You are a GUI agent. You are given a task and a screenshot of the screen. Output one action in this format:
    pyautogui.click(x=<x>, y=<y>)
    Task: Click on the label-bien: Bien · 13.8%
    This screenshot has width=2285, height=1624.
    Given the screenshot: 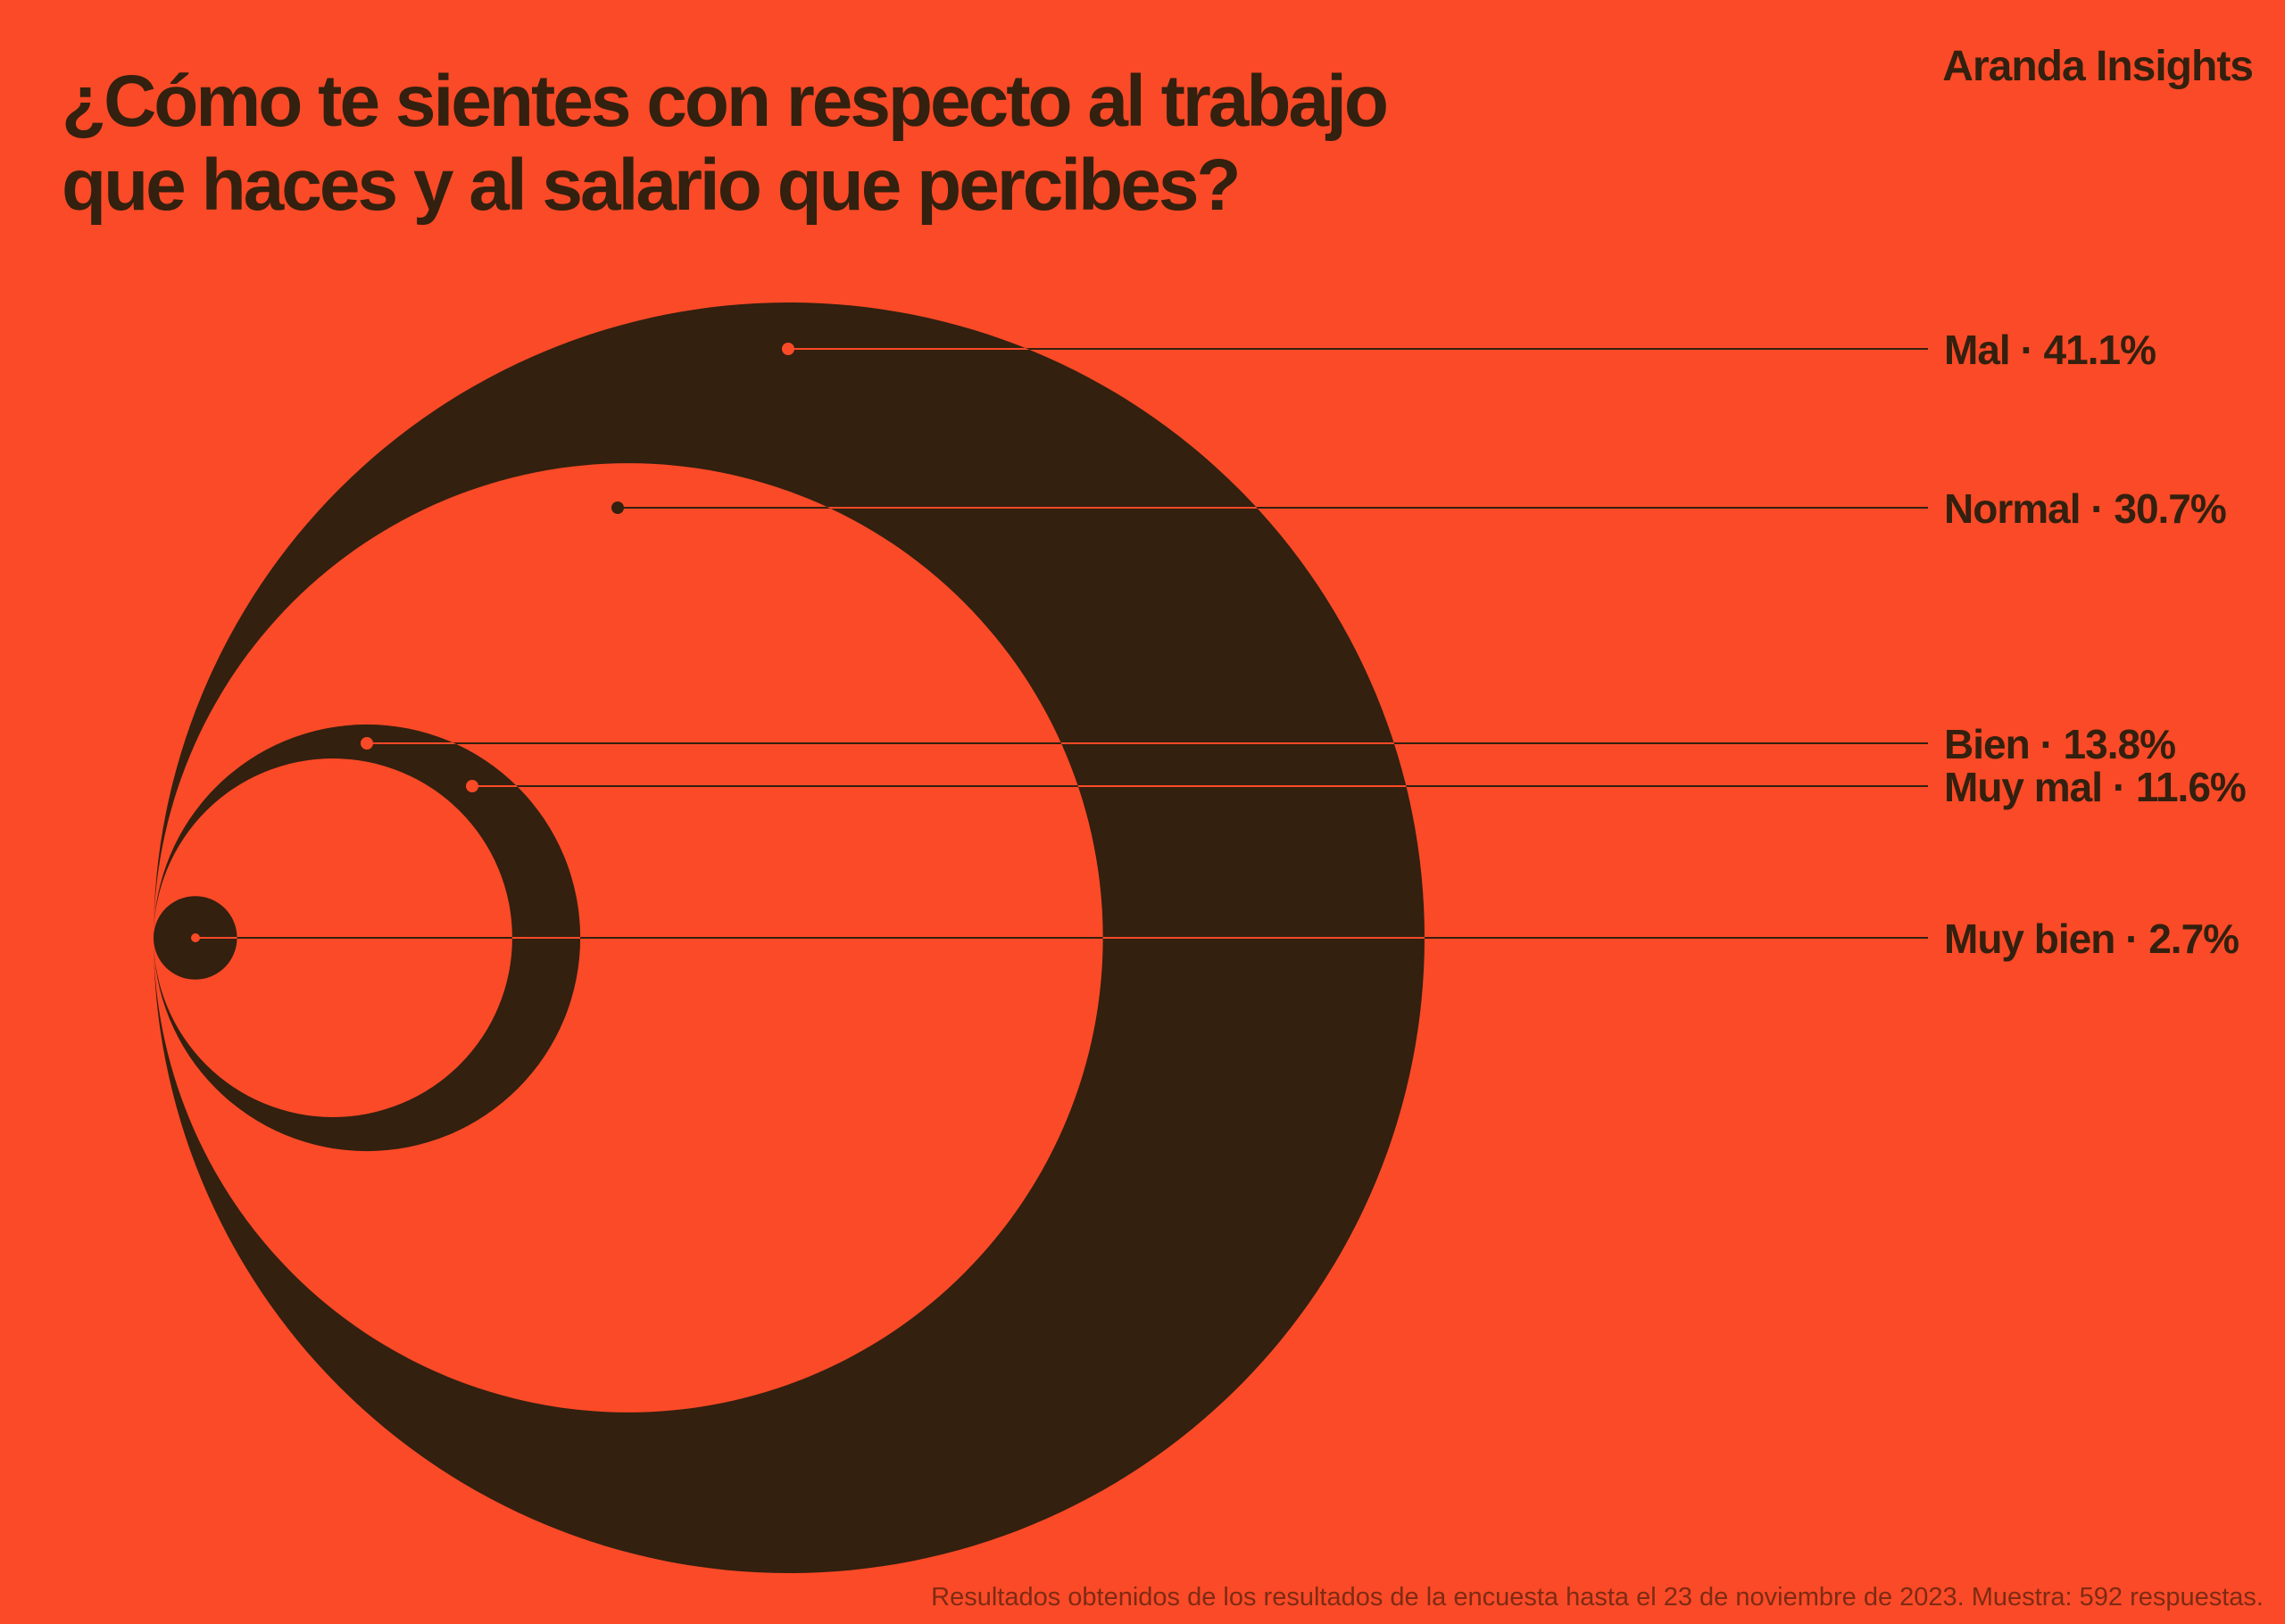 What is the action you would take?
    pyautogui.click(x=2060, y=744)
    